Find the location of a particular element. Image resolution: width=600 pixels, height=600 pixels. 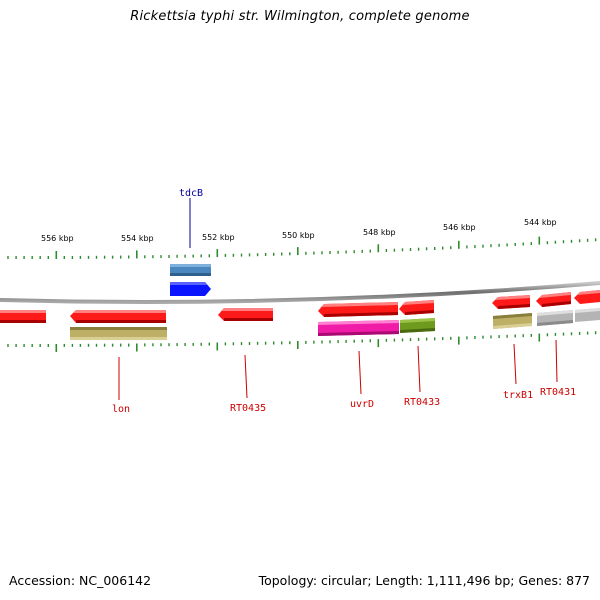

gene-lon-olive-feature is located at coordinates (118, 333).